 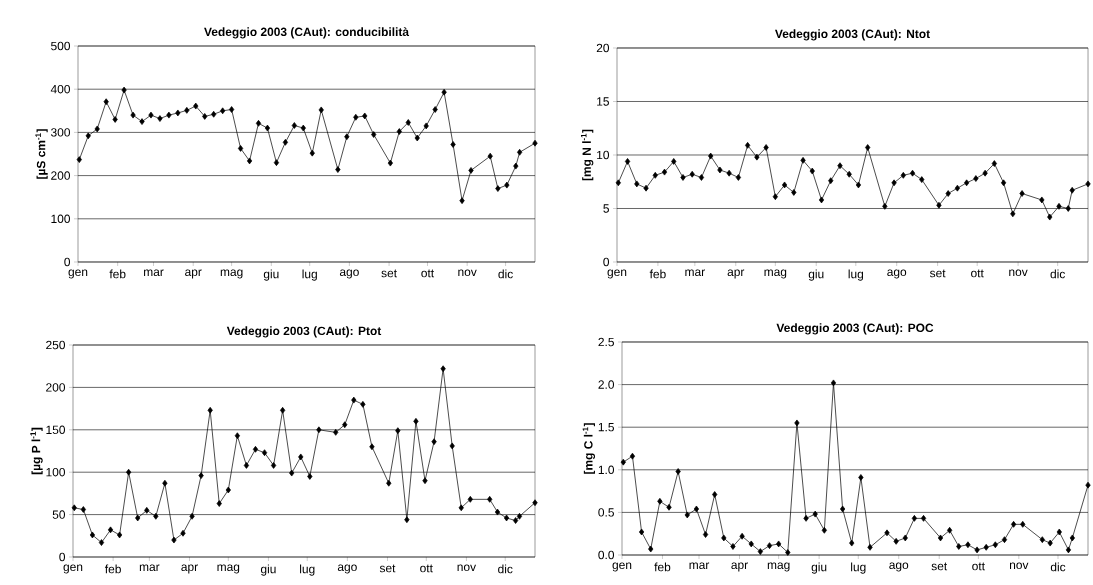 What do you see at coordinates (606, 384) in the screenshot?
I see `y-tick-label: 2.0` at bounding box center [606, 384].